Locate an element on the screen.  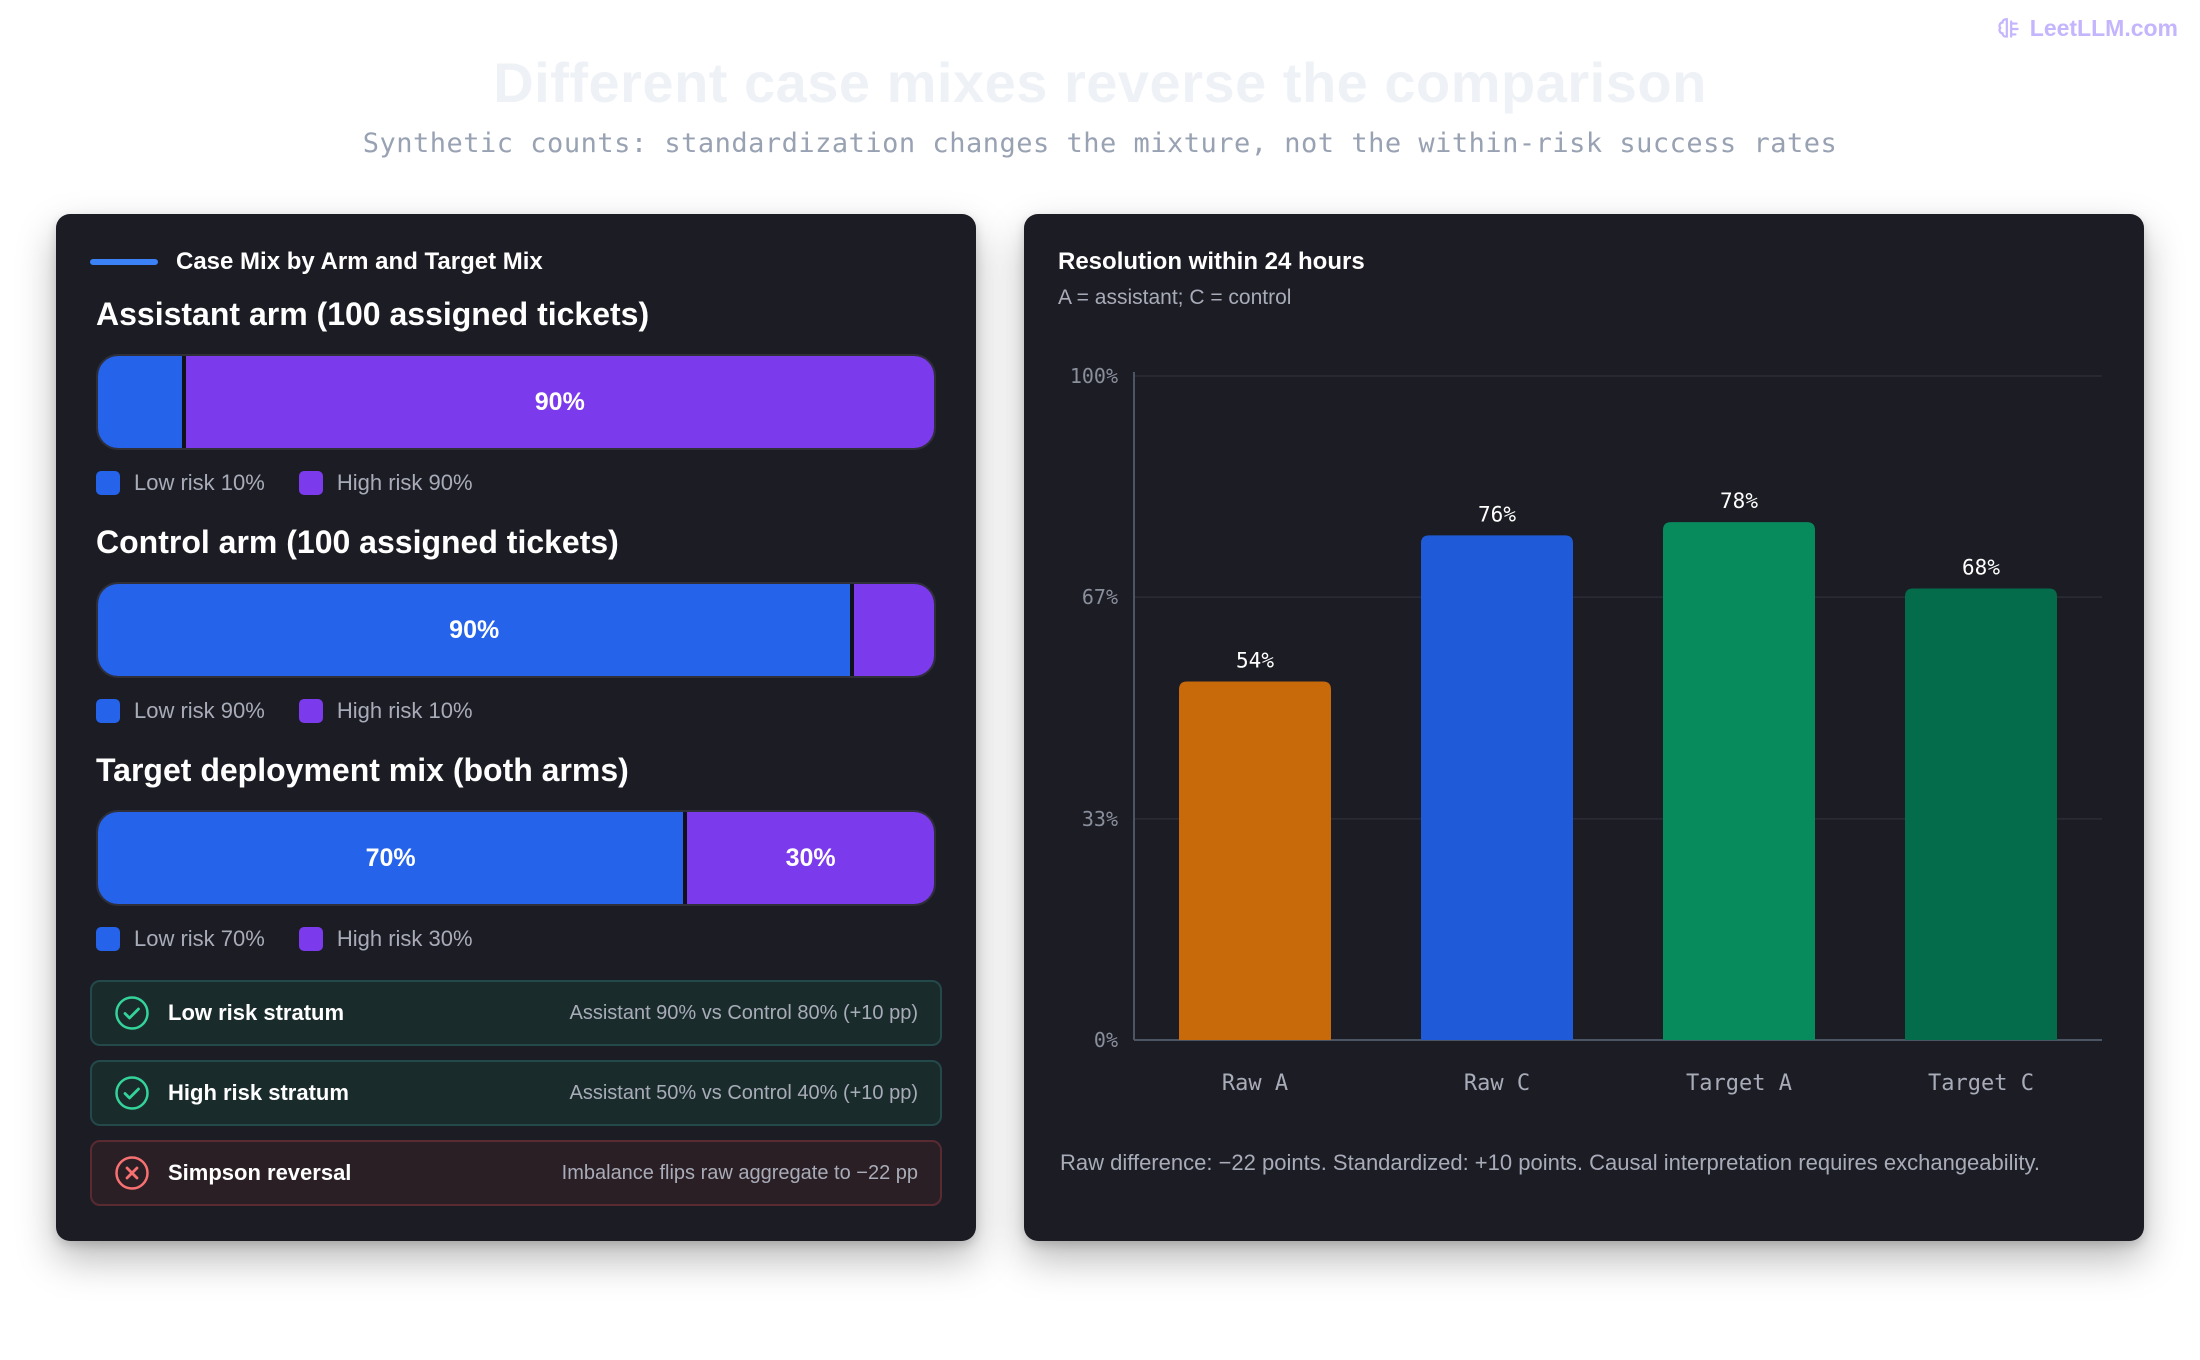
case-mix-header: Case Mix by Arm and Target Mix is located at coordinates (316, 262).